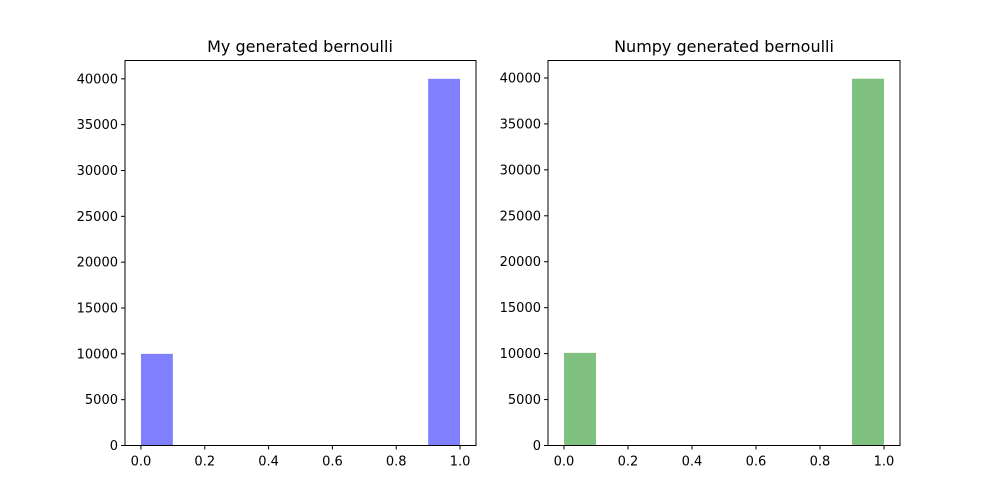 The width and height of the screenshot is (1000, 500). I want to click on chart-title: My generated bernoulli, so click(300, 46).